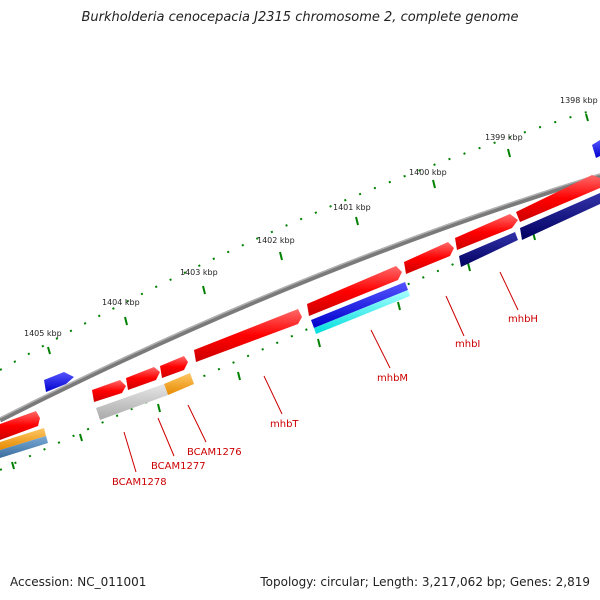 This screenshot has height=600, width=600. I want to click on scale-label-1402: 1402 kbp, so click(276, 240).